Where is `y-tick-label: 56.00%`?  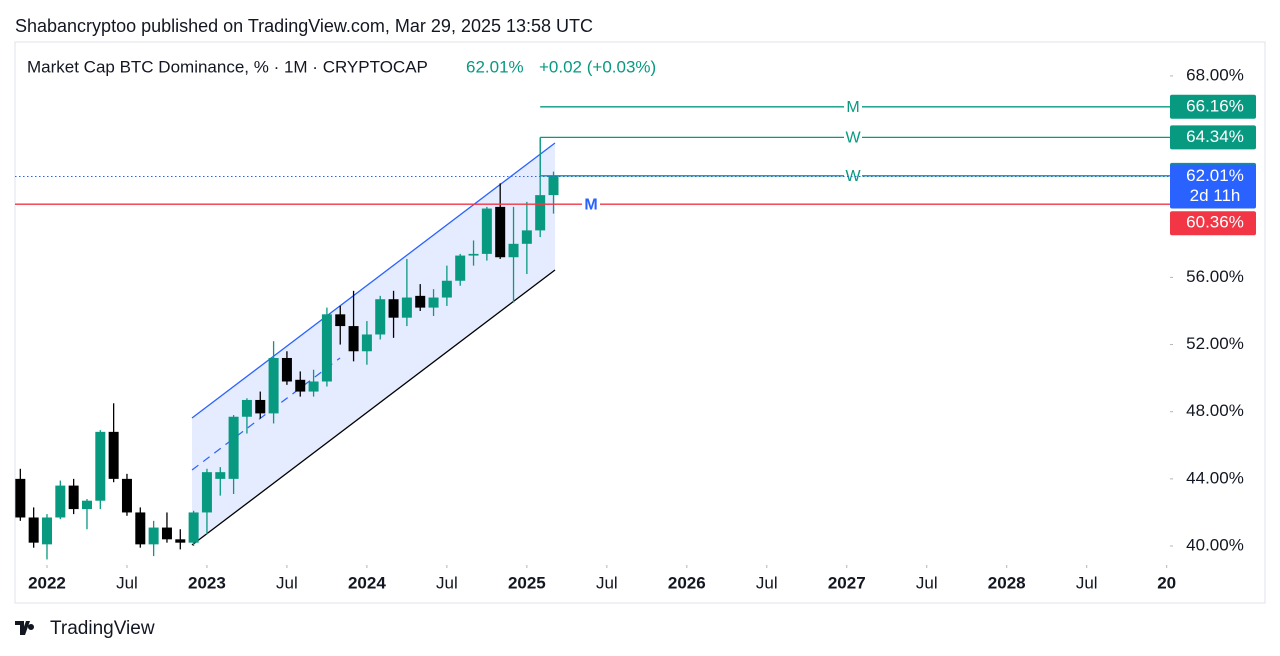 y-tick-label: 56.00% is located at coordinates (1215, 276).